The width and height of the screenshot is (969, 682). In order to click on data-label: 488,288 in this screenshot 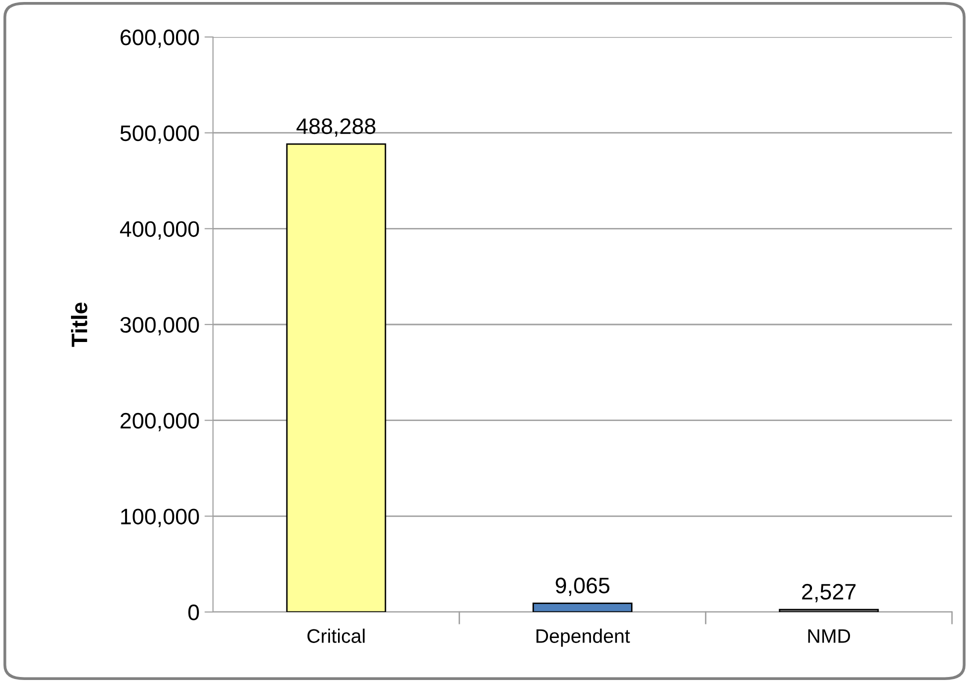, I will do `click(336, 127)`.